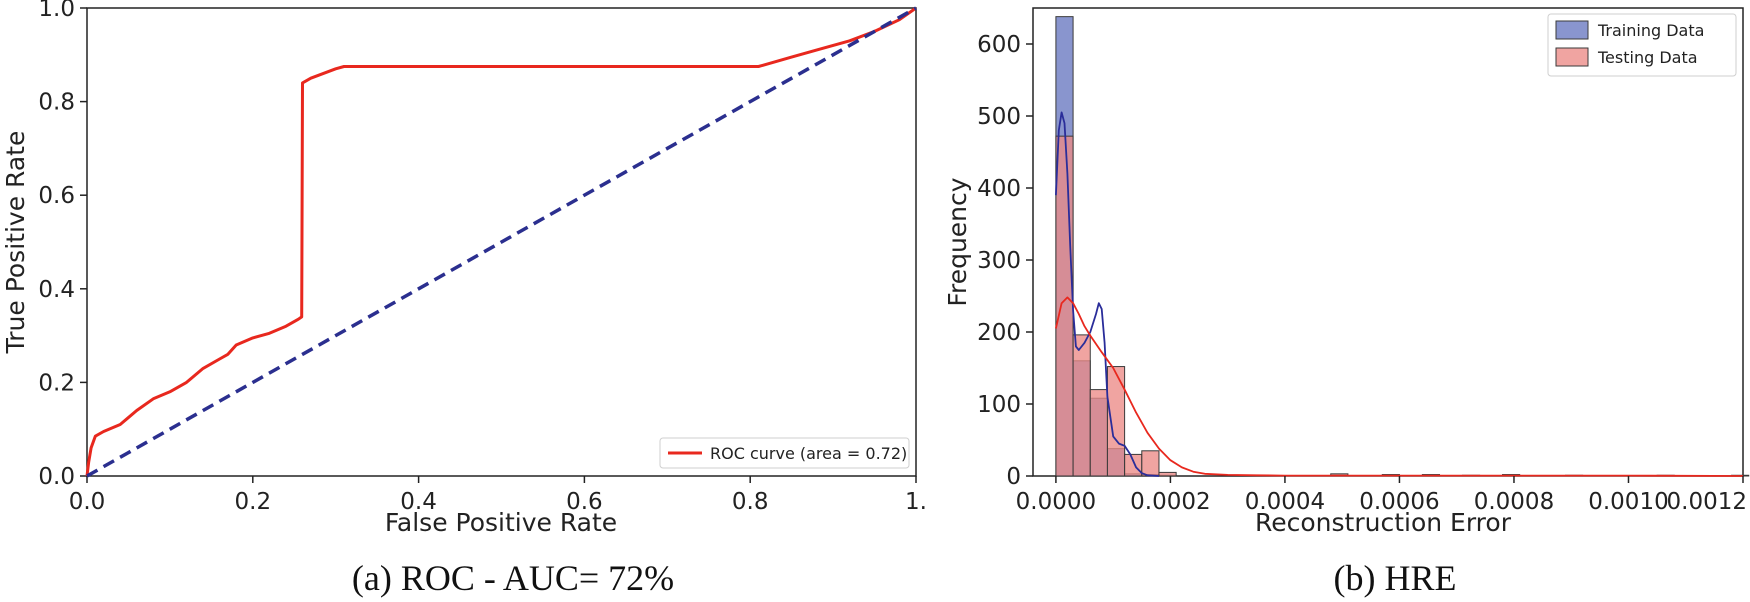 The width and height of the screenshot is (1750, 602). What do you see at coordinates (1572, 30) in the screenshot?
I see `legend-training-swatch` at bounding box center [1572, 30].